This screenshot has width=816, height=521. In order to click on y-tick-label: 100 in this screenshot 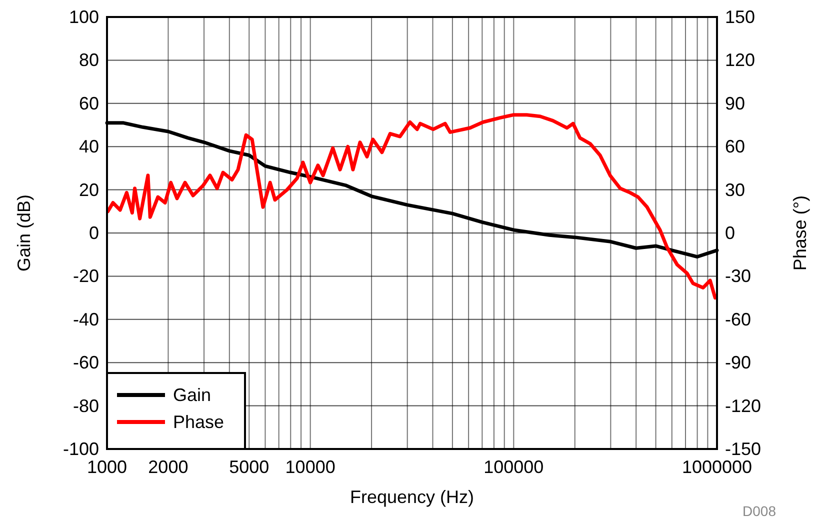, I will do `click(83, 17)`.